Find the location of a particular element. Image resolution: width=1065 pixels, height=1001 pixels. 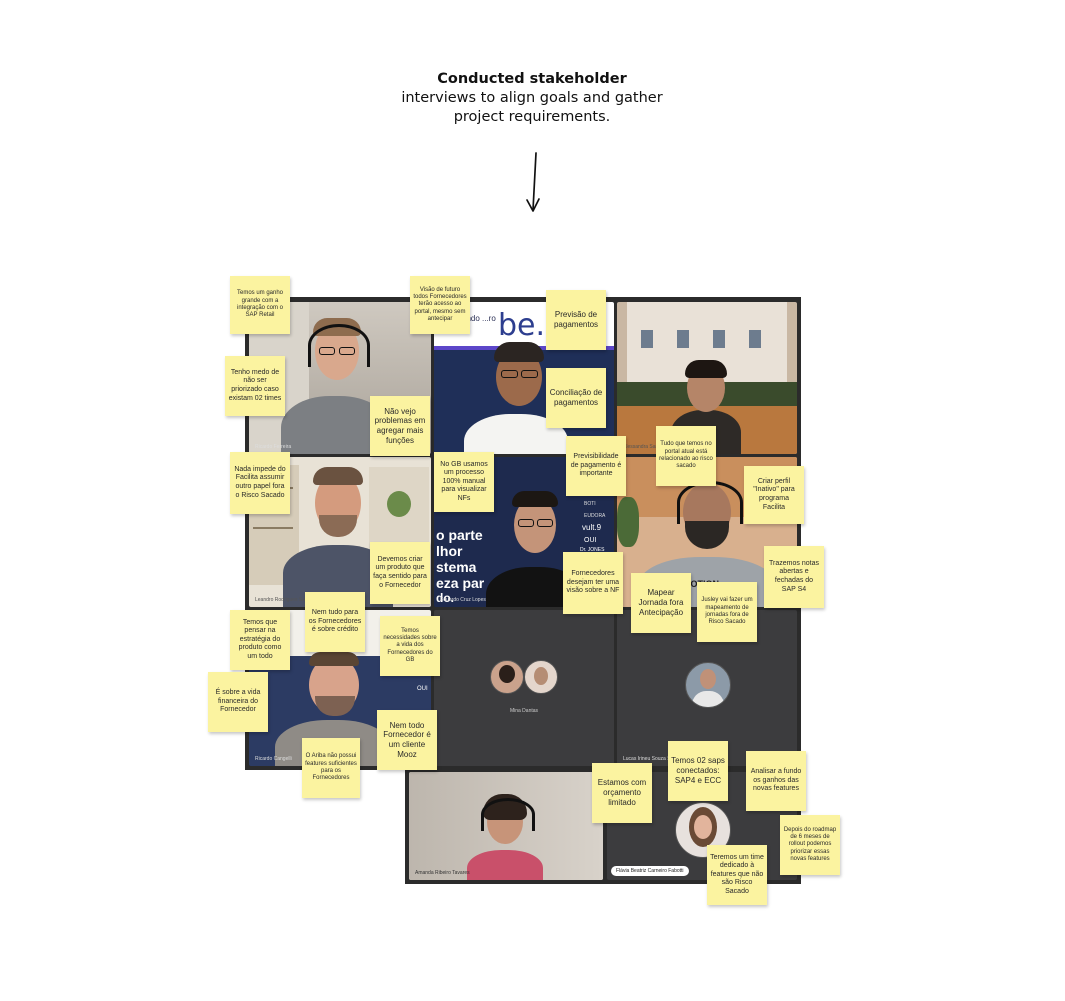

sticky-note-text: Temos 02 saps conectados: SAP4 e ECC is located at coordinates (698, 770).